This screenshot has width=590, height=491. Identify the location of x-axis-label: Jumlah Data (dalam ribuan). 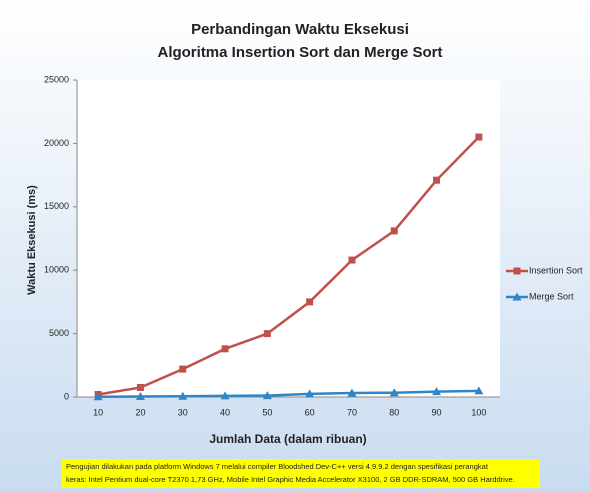
(287, 439).